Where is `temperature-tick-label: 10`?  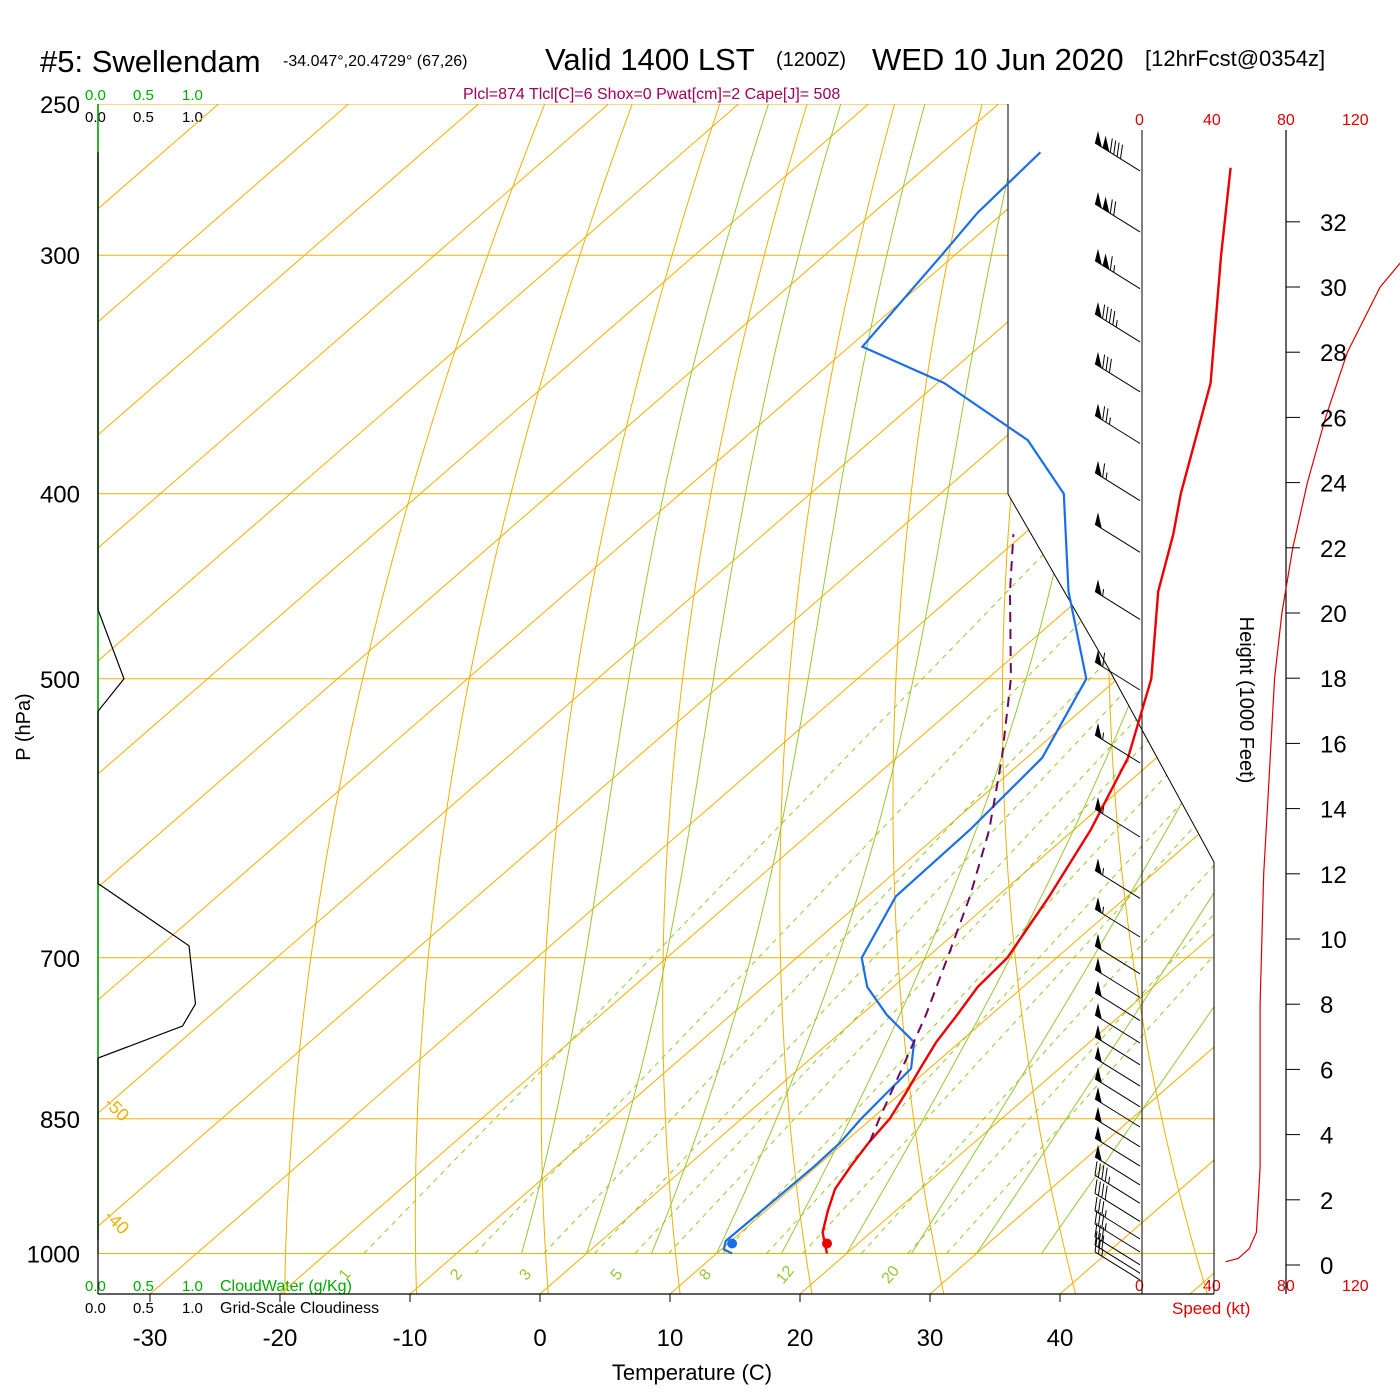
temperature-tick-label: 10 is located at coordinates (670, 1338).